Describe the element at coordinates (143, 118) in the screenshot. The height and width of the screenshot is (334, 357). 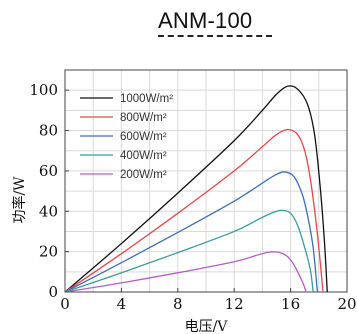
I see `legend-label: 800W/m²` at that location.